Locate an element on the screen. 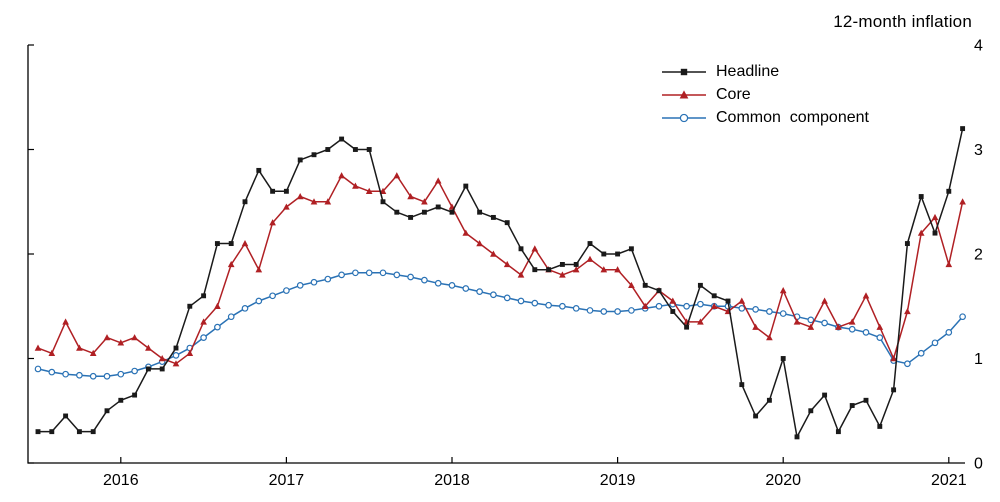 This screenshot has height=502, width=1000. core-line-marker-icon is located at coordinates (684, 94).